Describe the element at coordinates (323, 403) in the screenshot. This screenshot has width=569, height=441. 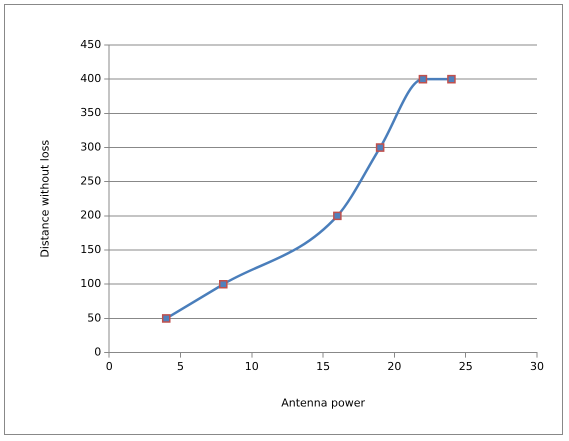
I see `x-axis-title: Antenna power` at that location.